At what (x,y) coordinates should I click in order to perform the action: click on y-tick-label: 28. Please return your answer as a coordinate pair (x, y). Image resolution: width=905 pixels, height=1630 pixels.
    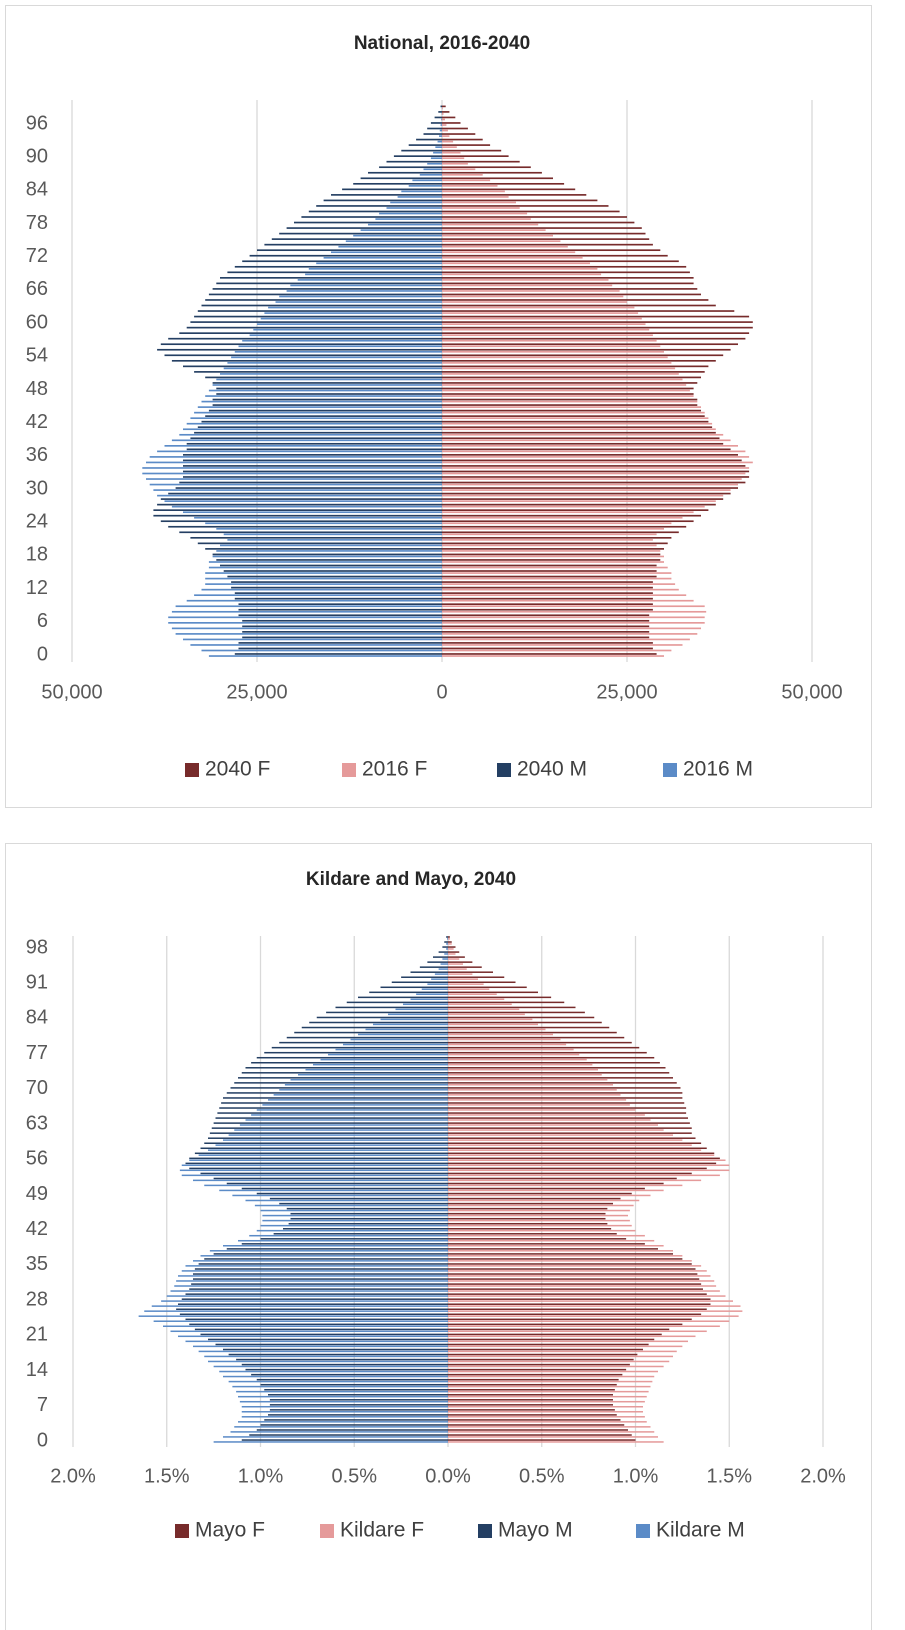
    Looking at the image, I should click on (37, 1299).